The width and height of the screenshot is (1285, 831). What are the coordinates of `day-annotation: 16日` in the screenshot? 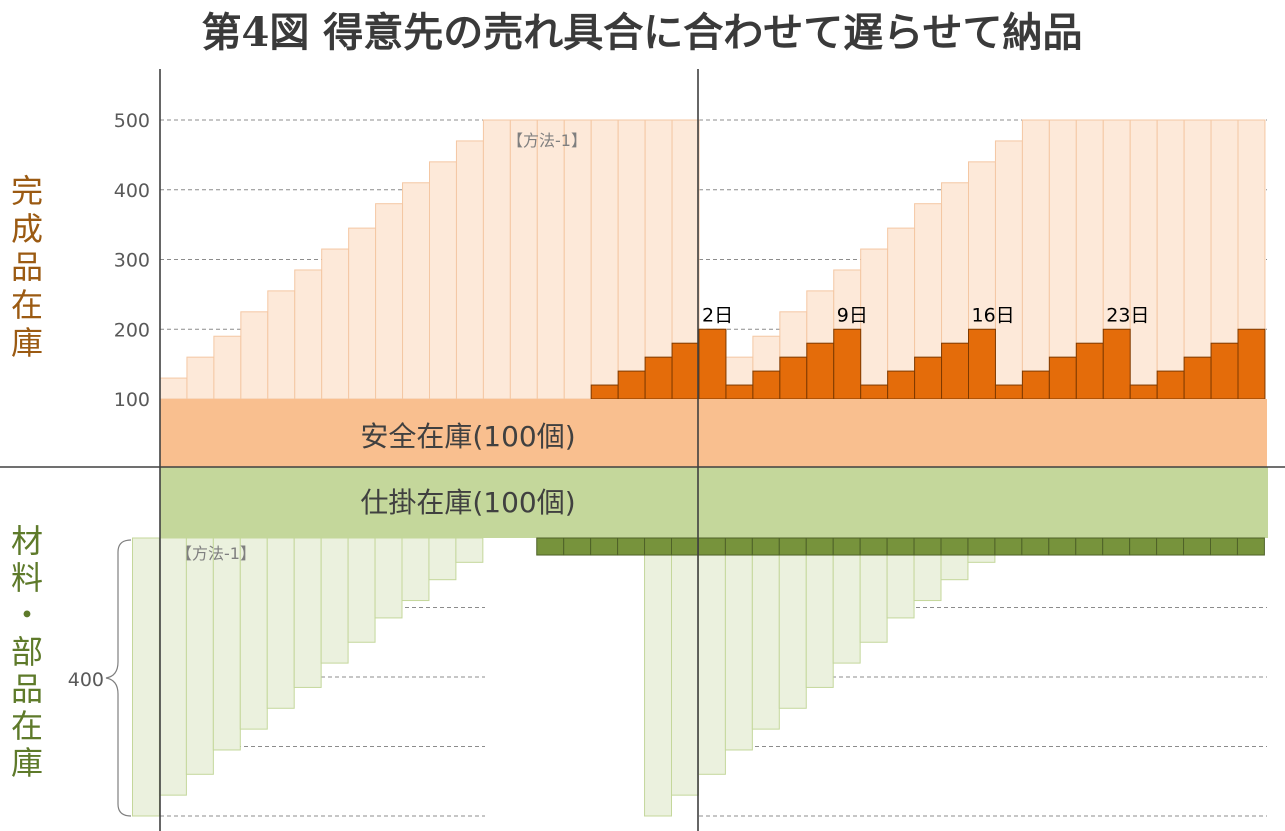 It's located at (993, 315).